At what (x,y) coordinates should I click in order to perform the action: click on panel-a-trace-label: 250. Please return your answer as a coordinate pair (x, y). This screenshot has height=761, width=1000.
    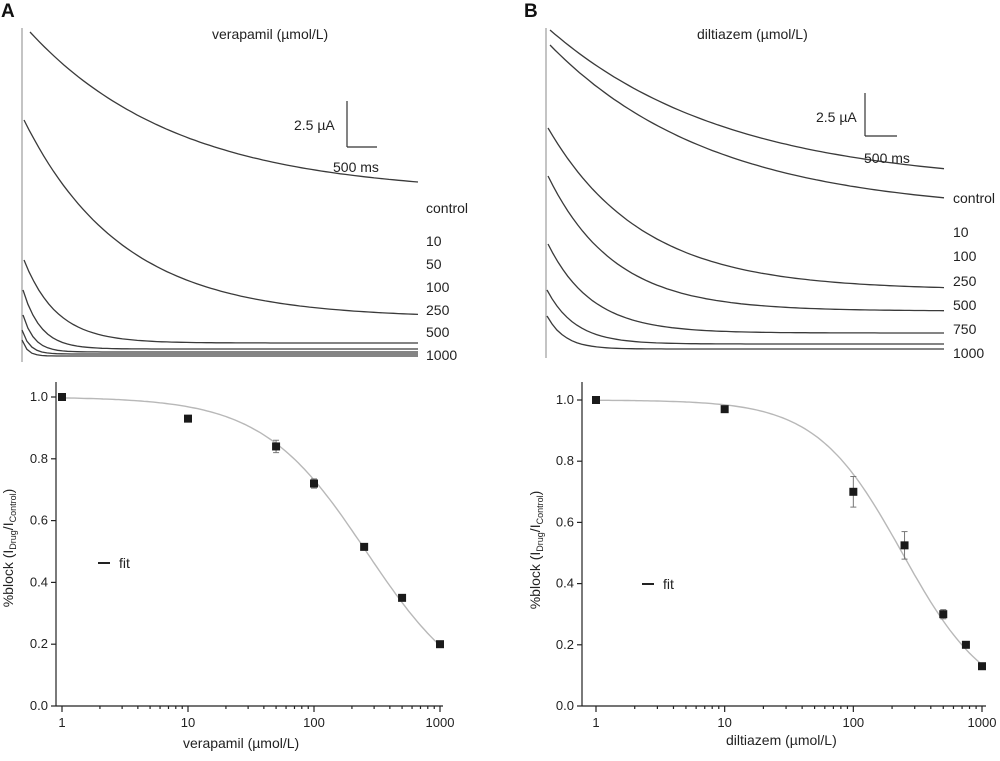
    Looking at the image, I should click on (438, 310).